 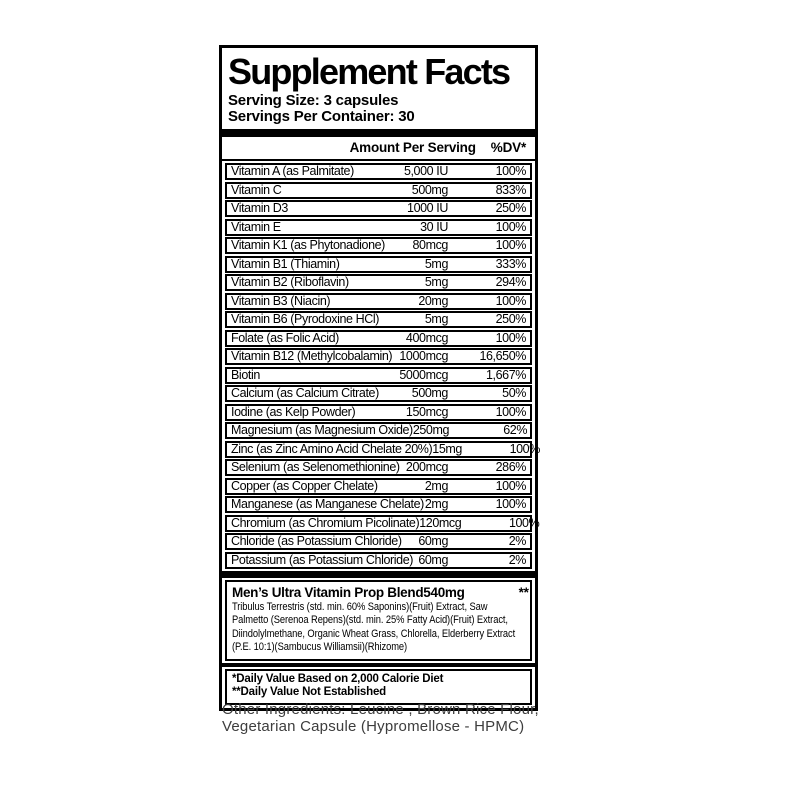 I want to click on other-ingredients-line: Vegetarian Capsule (Hypromellose - HPMC), so click(x=373, y=726).